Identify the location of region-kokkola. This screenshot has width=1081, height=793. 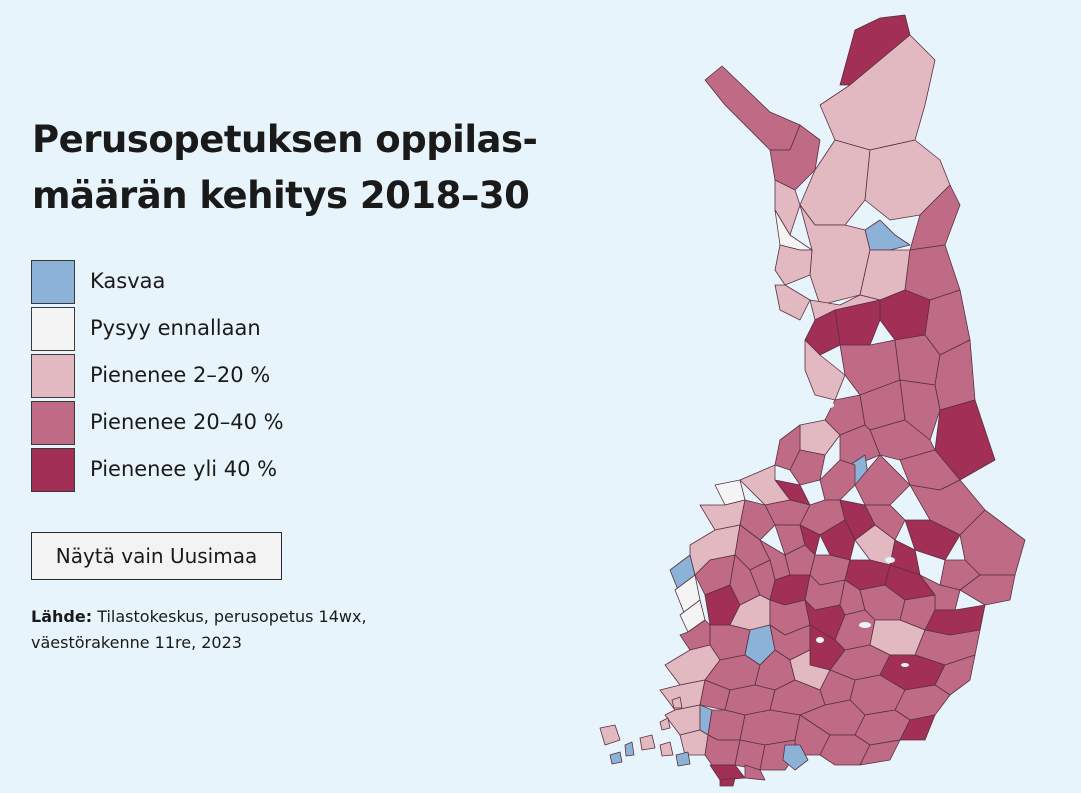
(765, 485).